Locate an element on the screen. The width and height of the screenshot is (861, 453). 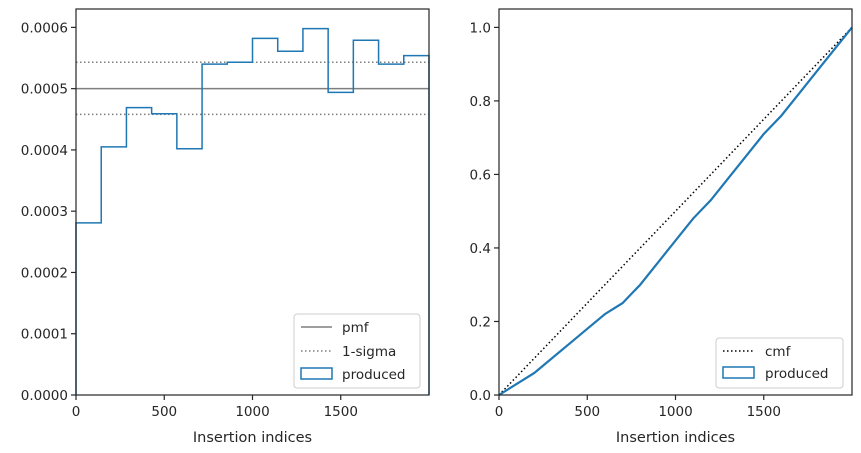
y-tick-label: 0.0001 is located at coordinates (44, 335).